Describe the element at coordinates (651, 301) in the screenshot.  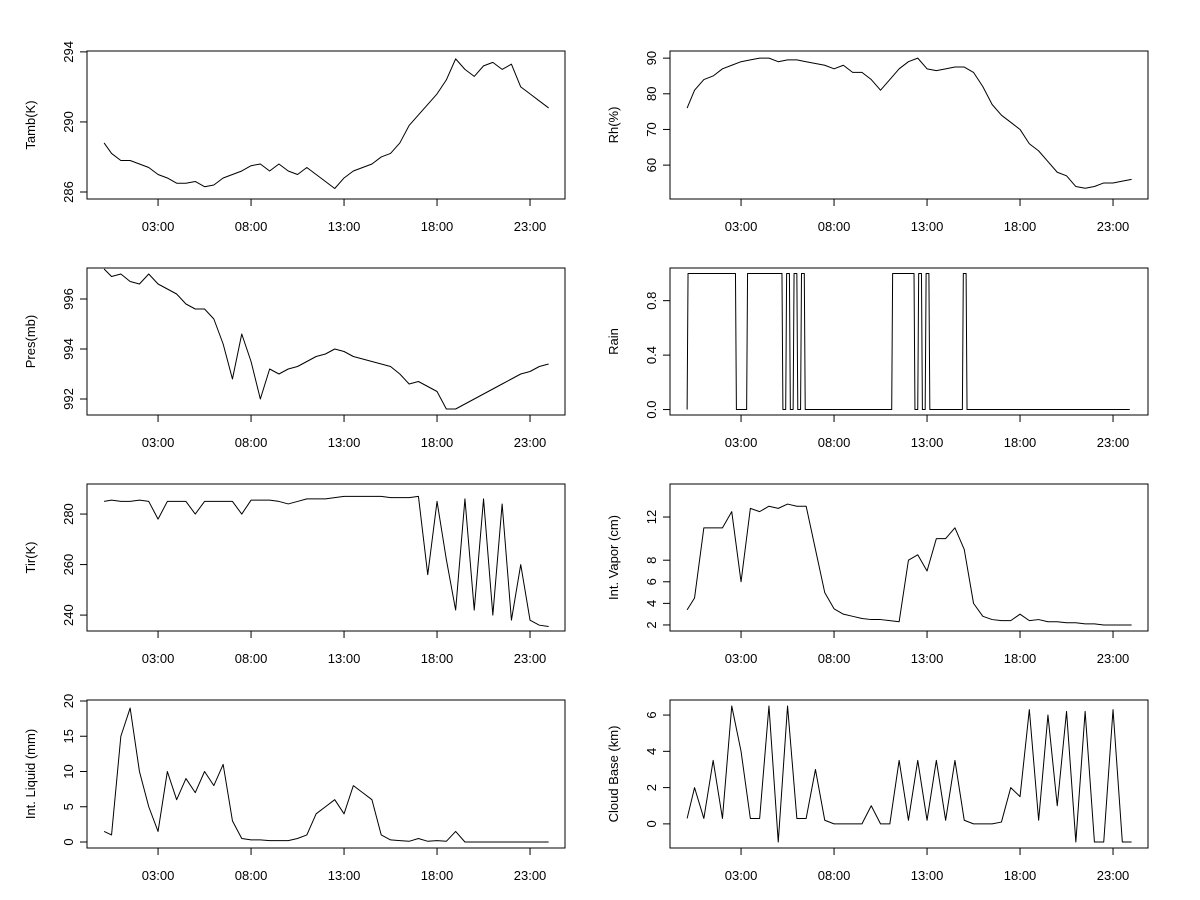
I see `y-tick-label: 0.8` at that location.